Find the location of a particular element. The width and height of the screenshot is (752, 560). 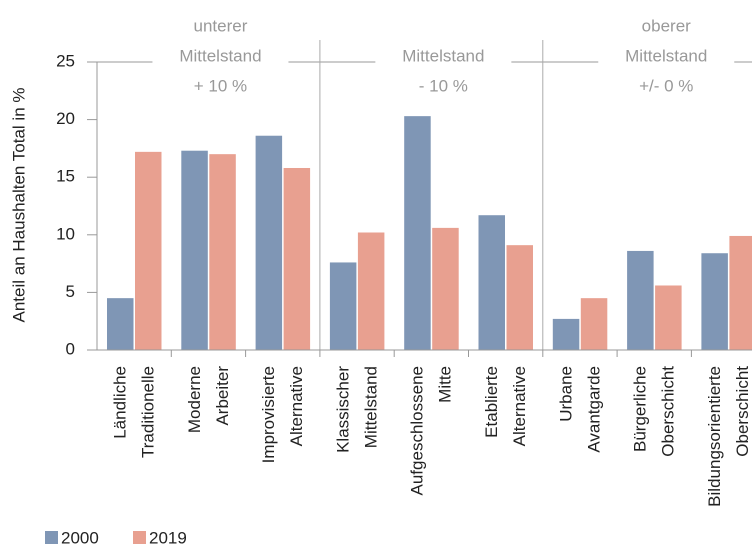

y-tick-label: 0 is located at coordinates (70, 348).